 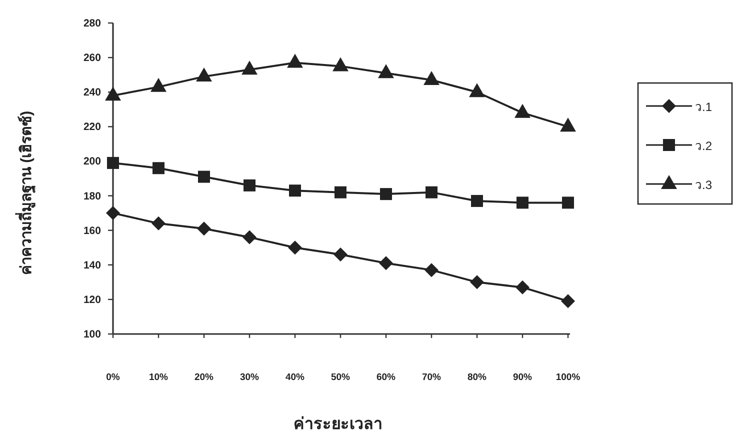 What do you see at coordinates (522, 377) in the screenshot?
I see `x-tick-label: 90%` at bounding box center [522, 377].